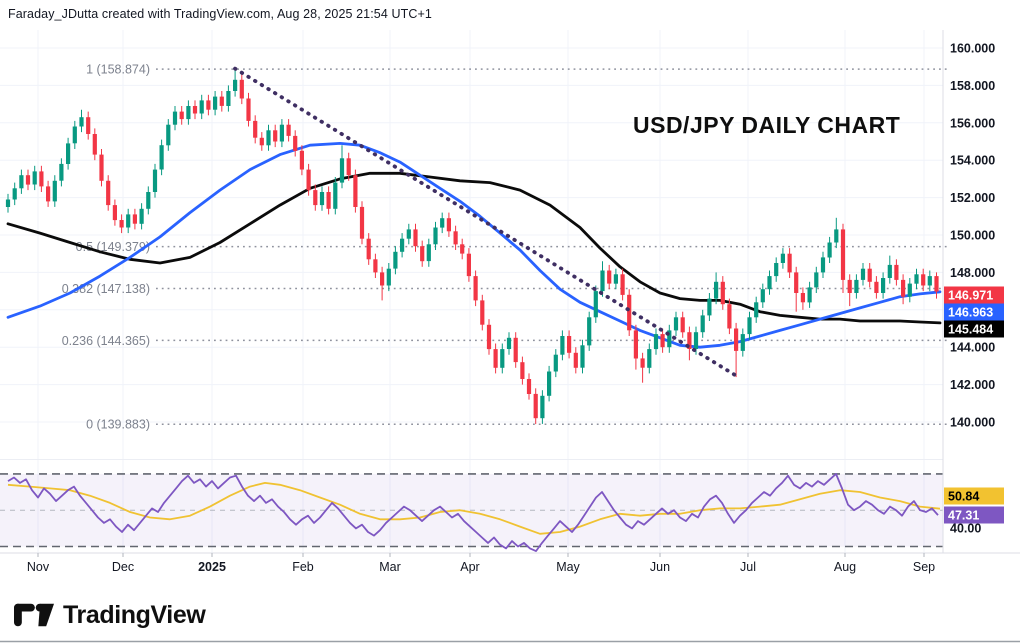 The height and width of the screenshot is (643, 1020). I want to click on price-axis-label: 156.000, so click(972, 123).